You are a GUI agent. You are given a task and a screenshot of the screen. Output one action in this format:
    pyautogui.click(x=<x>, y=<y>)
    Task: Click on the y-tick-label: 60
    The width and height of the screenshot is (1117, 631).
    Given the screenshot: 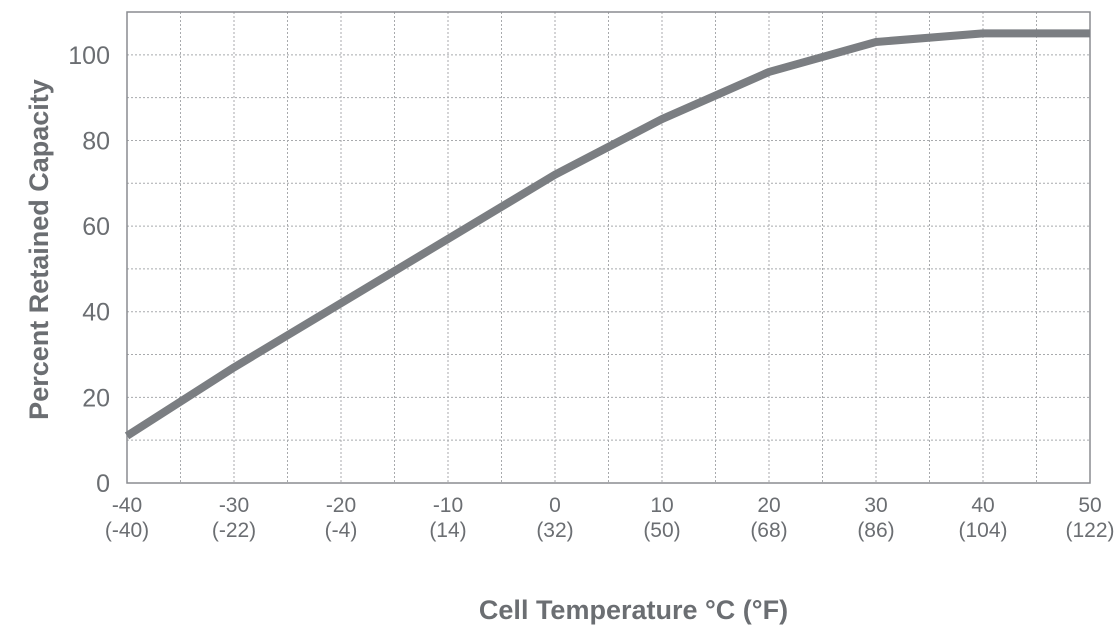 What is the action you would take?
    pyautogui.click(x=96, y=227)
    